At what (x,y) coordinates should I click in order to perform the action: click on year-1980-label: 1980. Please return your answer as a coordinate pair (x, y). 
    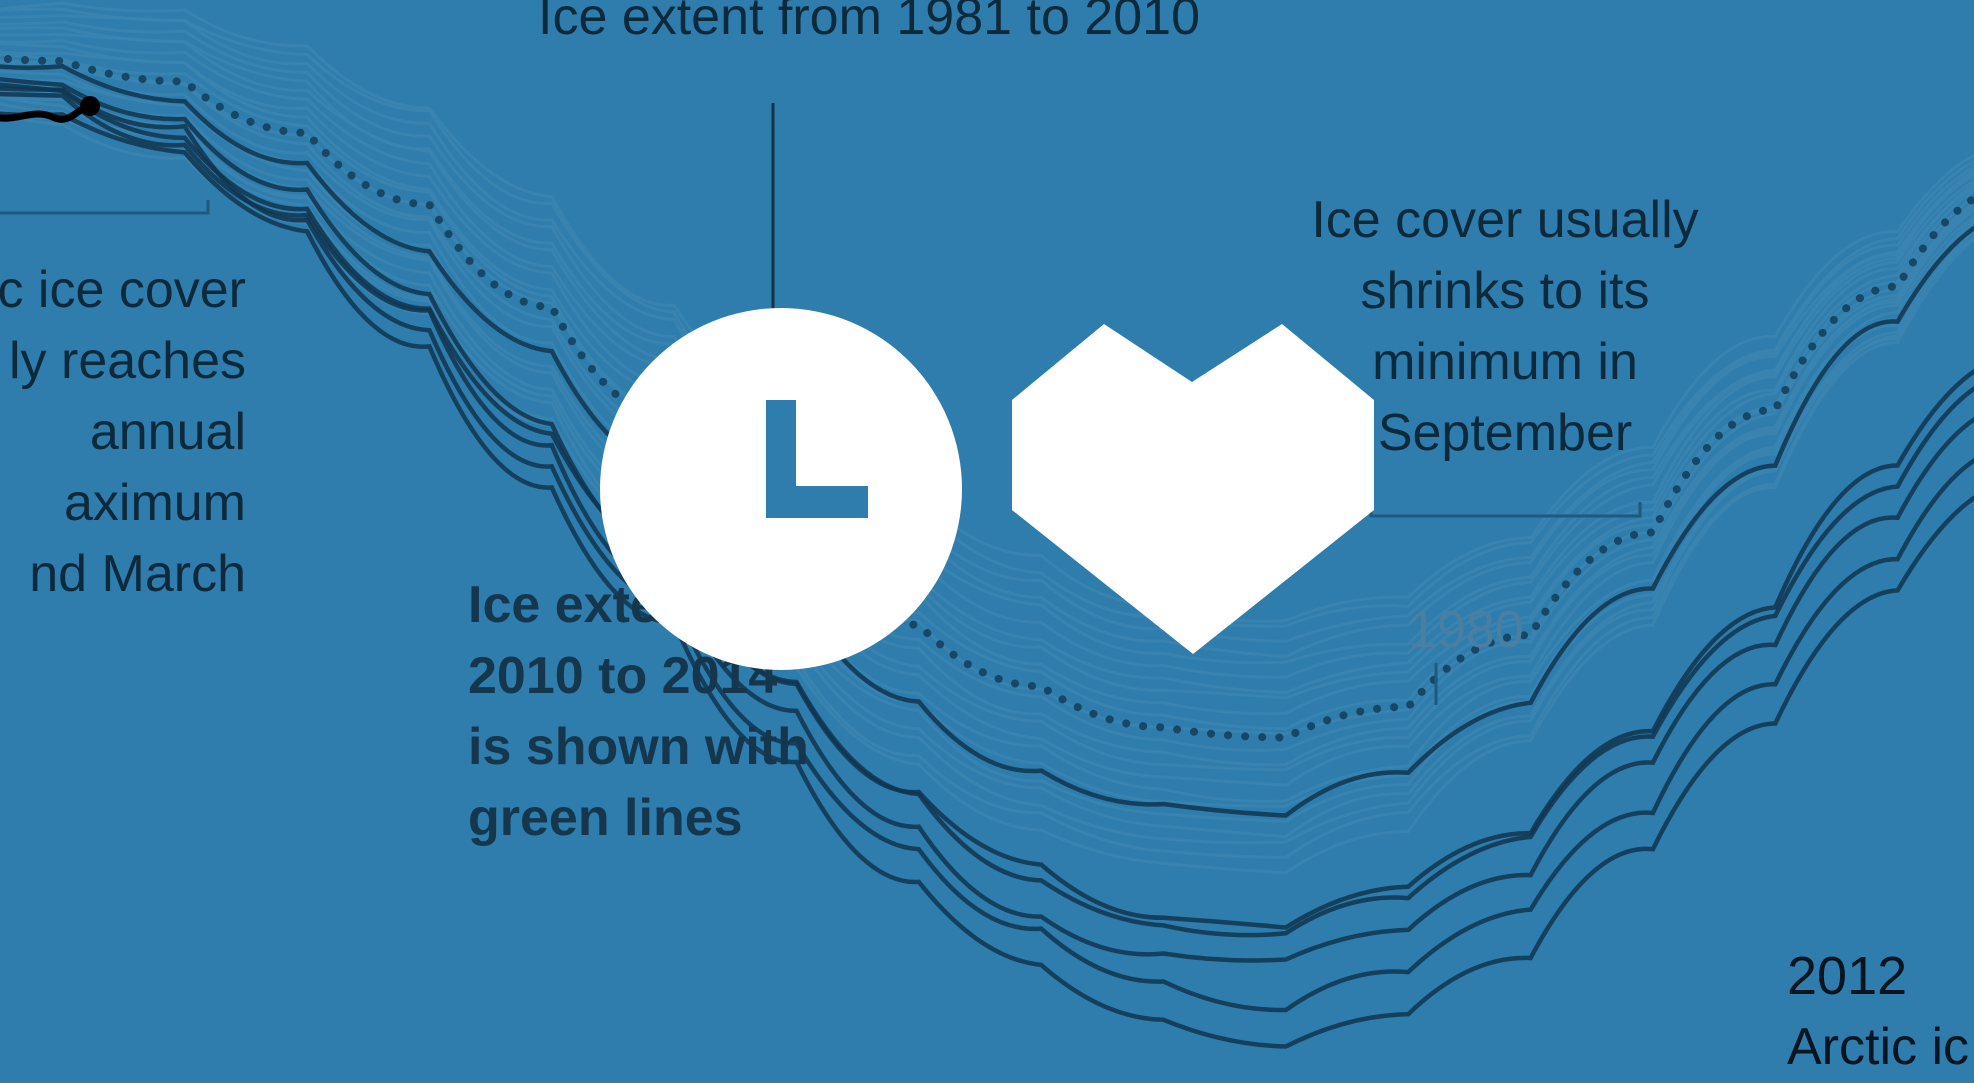
    Looking at the image, I should click on (1466, 630).